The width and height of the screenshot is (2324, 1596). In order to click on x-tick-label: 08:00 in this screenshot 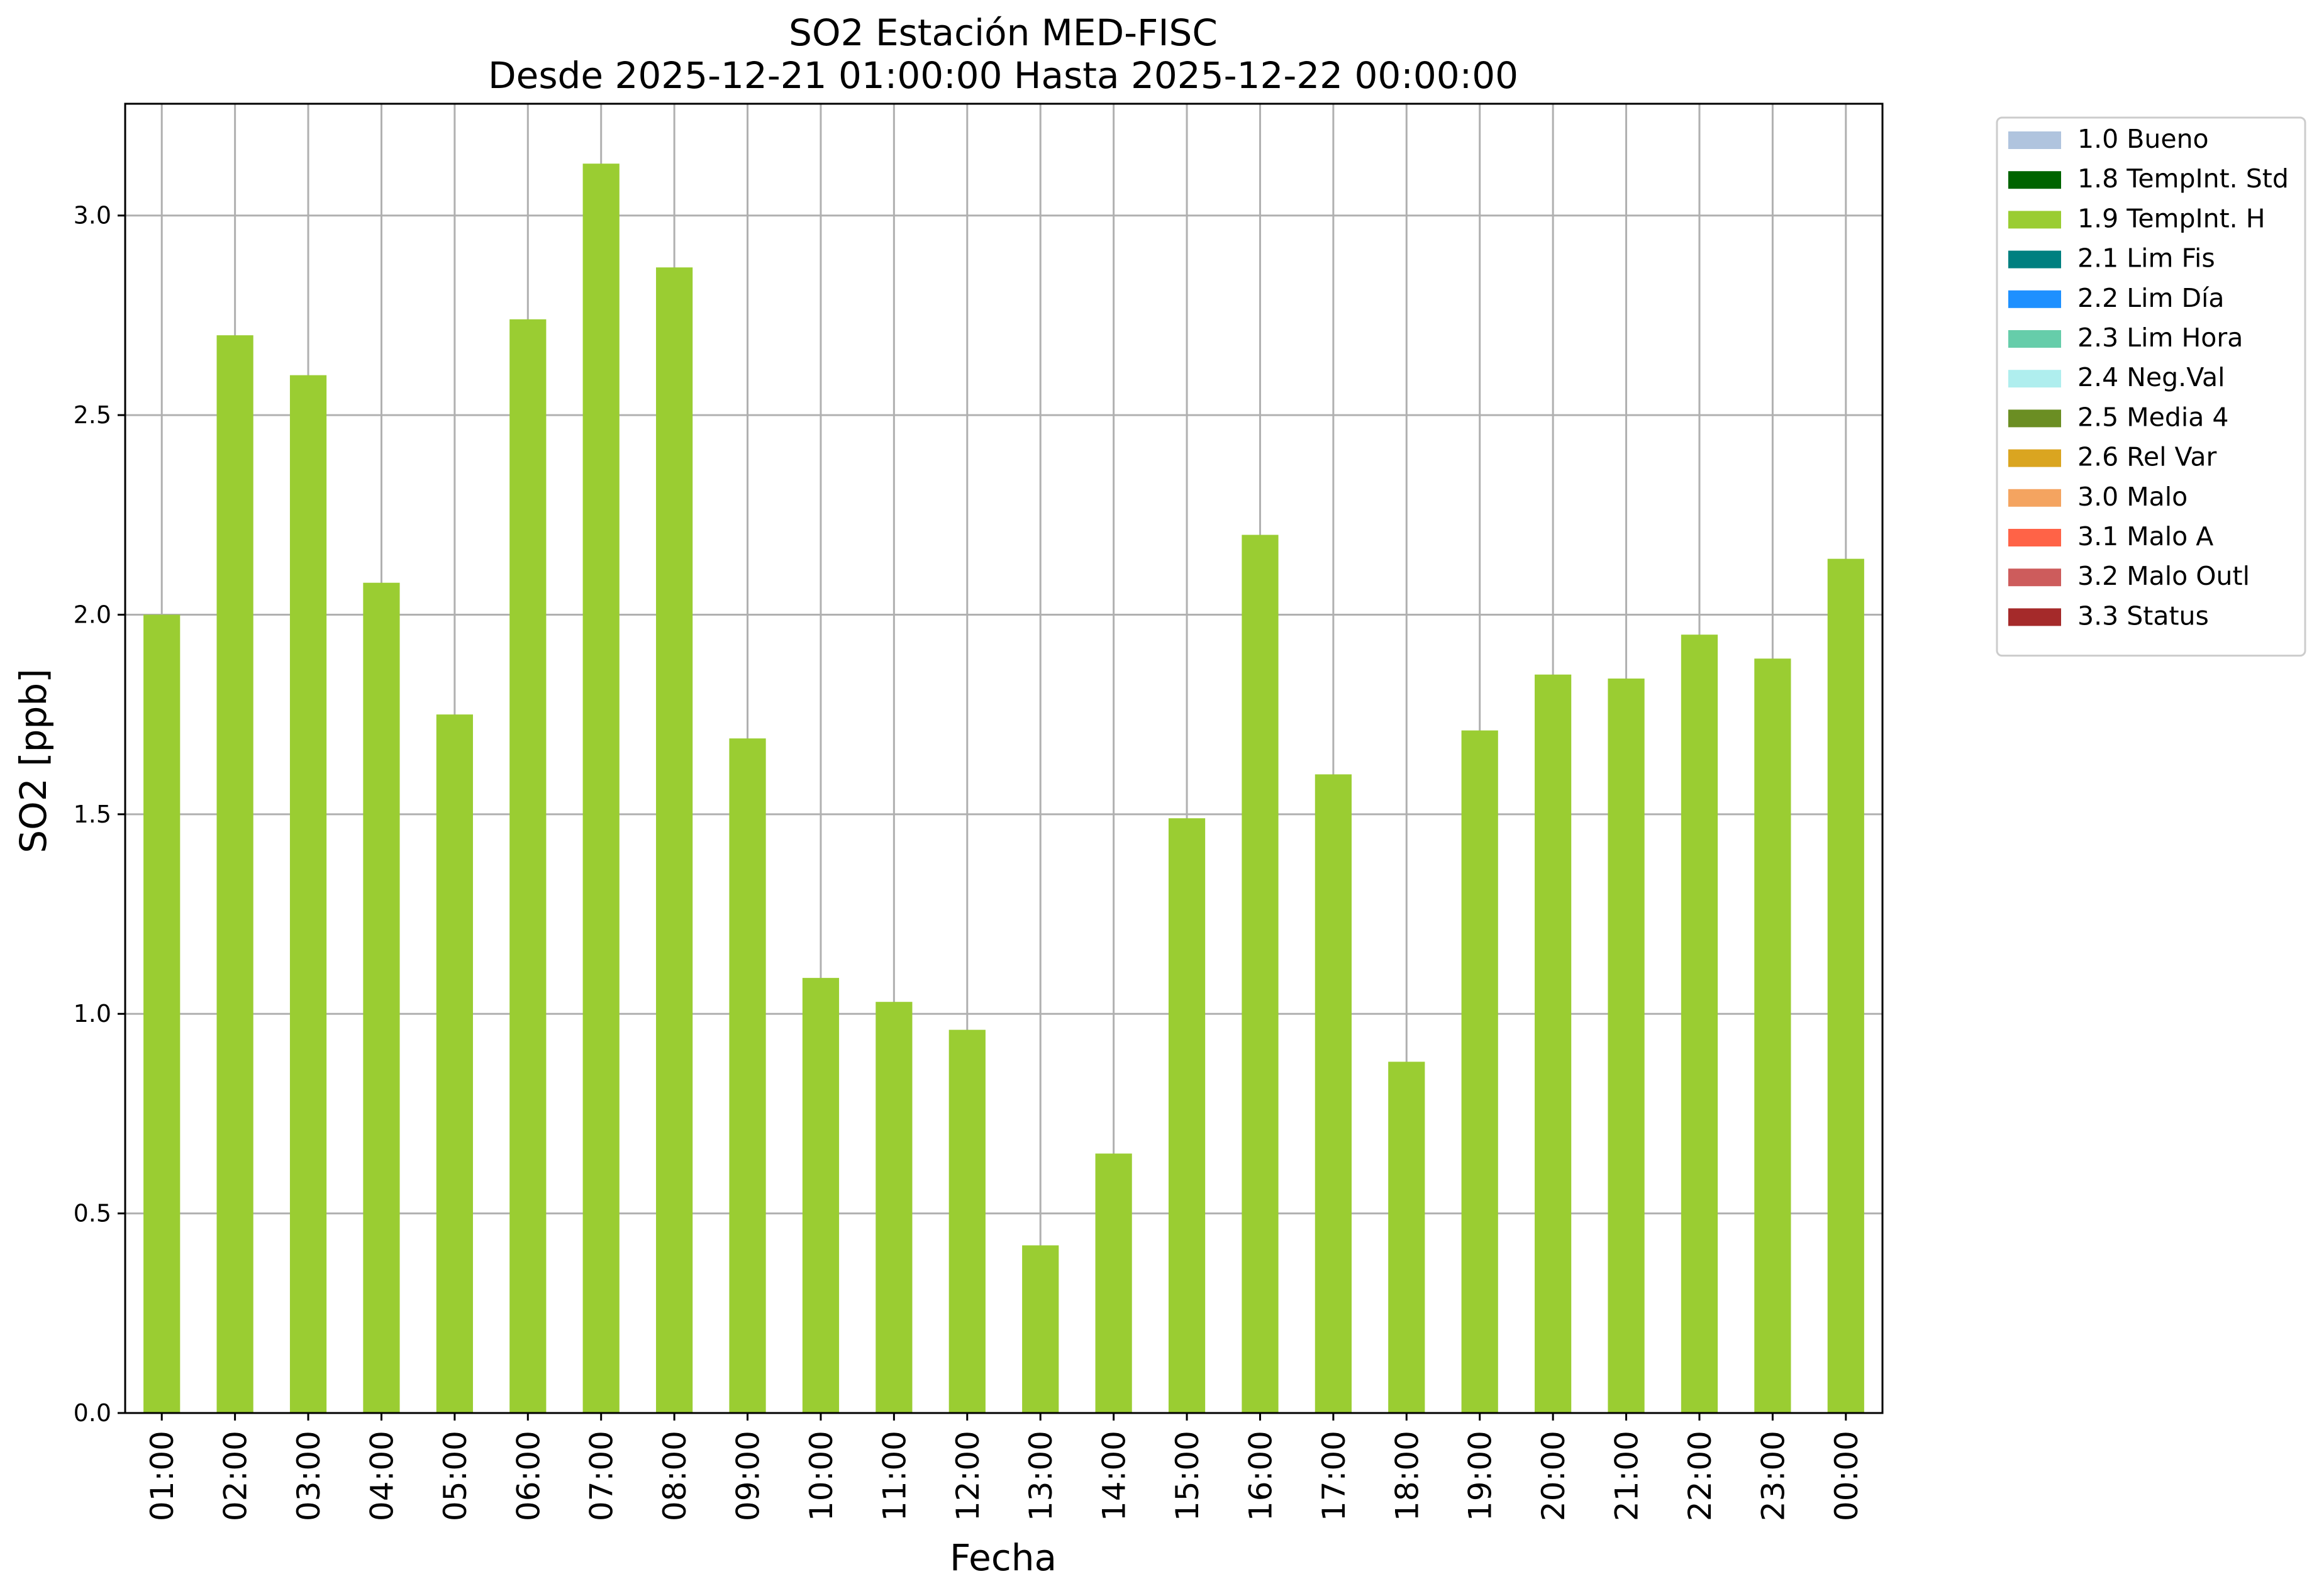, I will do `click(675, 1476)`.